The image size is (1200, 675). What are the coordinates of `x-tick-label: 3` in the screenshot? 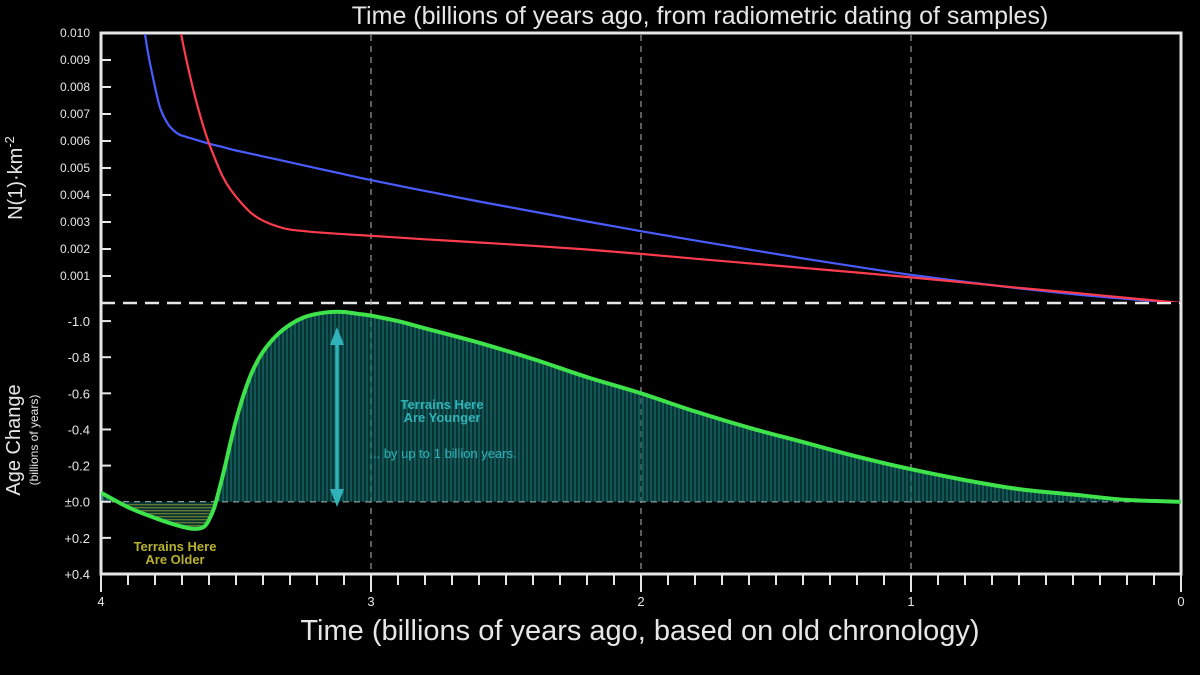 It's located at (370, 601).